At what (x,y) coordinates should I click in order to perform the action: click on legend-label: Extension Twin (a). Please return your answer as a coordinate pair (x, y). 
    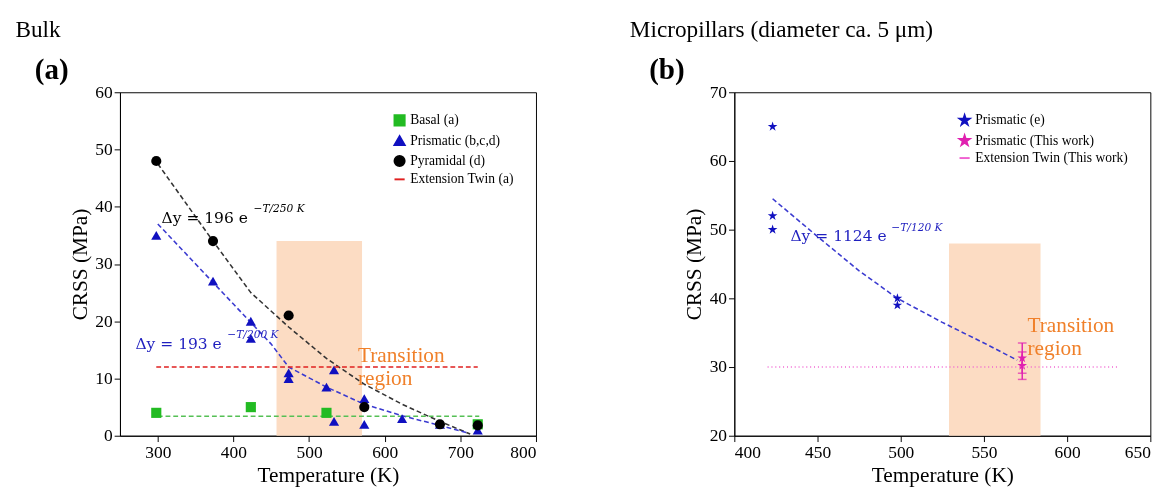
    Looking at the image, I should click on (462, 179).